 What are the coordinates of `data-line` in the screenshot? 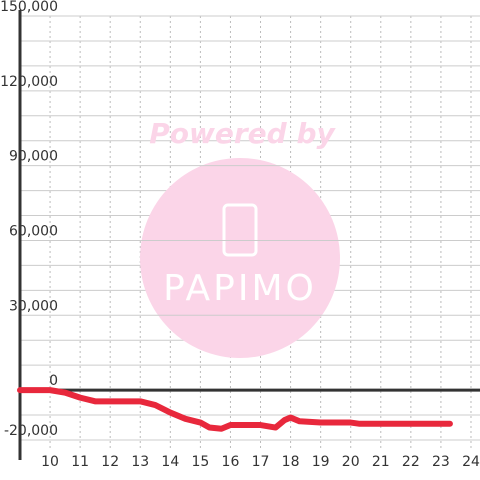 It's located at (235, 409).